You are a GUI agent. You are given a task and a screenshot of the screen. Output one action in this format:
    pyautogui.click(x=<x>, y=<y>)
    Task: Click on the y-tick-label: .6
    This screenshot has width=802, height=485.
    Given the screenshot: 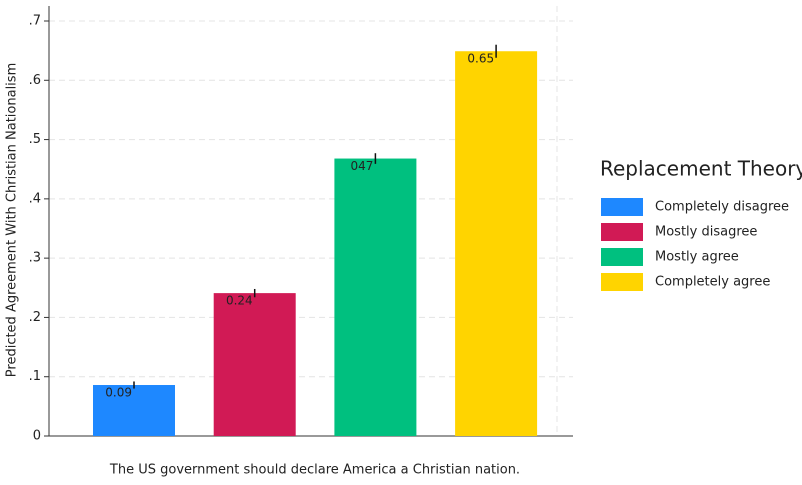 What is the action you would take?
    pyautogui.click(x=35, y=80)
    